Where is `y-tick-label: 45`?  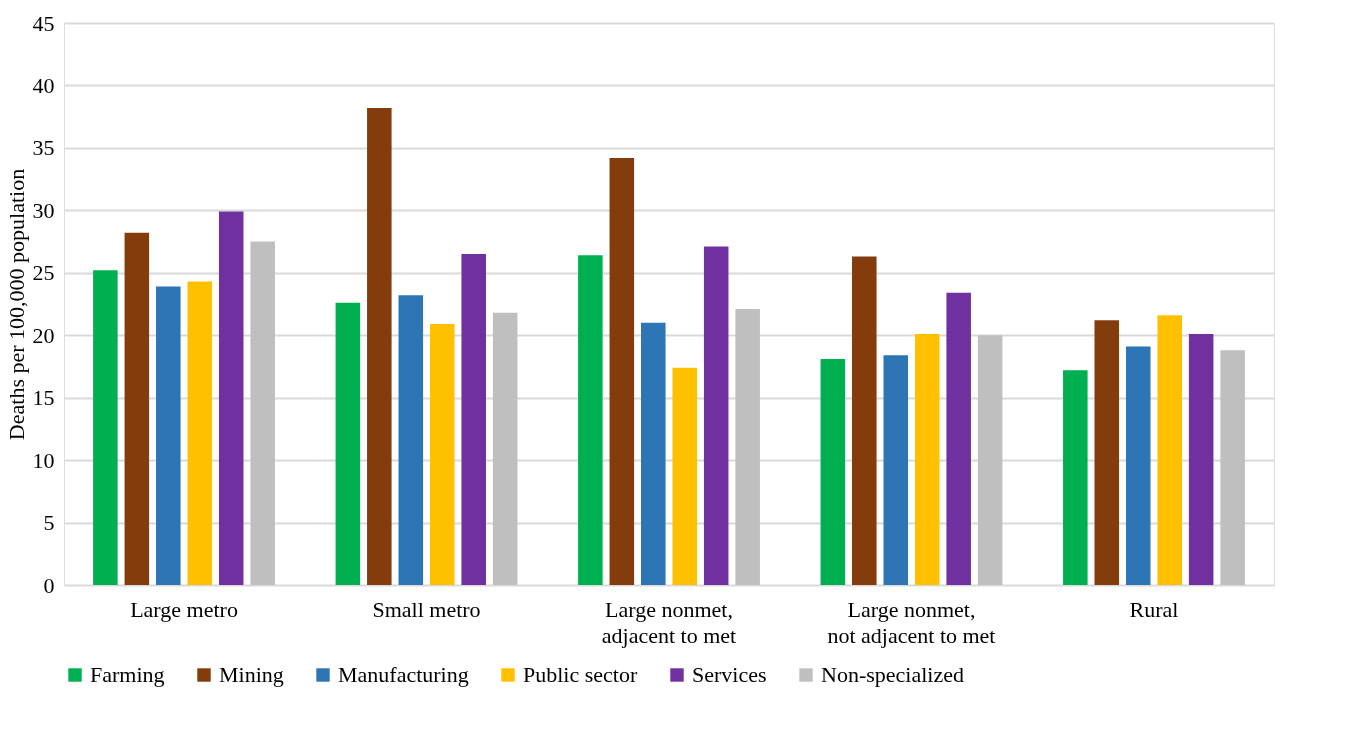
y-tick-label: 45 is located at coordinates (43, 23).